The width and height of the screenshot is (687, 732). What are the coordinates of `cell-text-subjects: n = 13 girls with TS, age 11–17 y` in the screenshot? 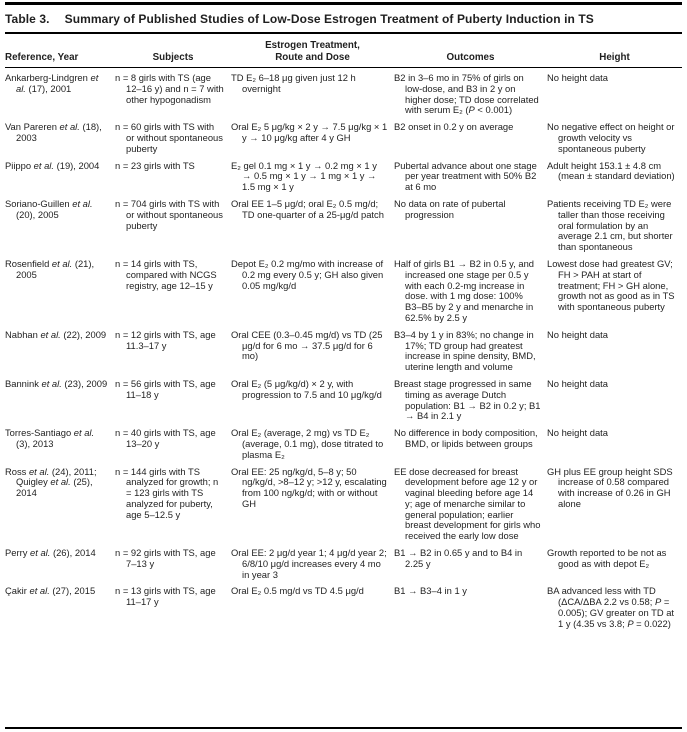 It's located at (165, 596).